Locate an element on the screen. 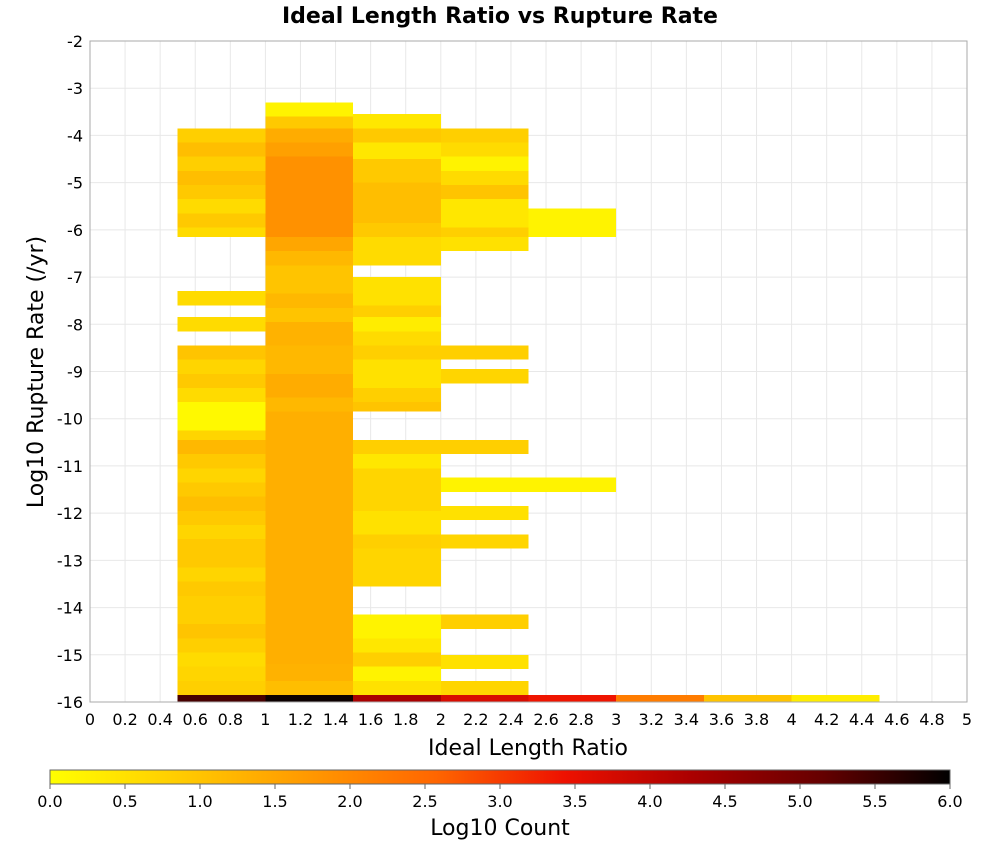 This screenshot has width=1000, height=850. y-tick-label: -9 is located at coordinates (75, 372).